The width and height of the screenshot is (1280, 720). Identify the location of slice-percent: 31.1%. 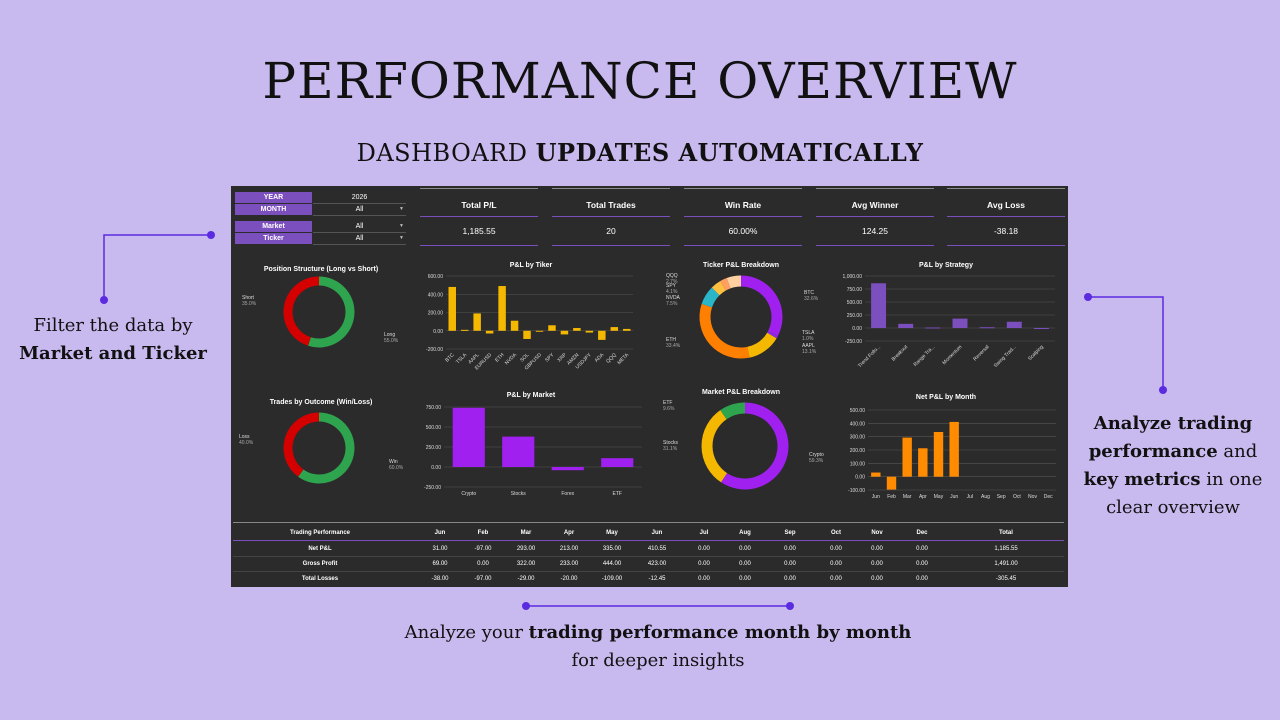
(670, 449).